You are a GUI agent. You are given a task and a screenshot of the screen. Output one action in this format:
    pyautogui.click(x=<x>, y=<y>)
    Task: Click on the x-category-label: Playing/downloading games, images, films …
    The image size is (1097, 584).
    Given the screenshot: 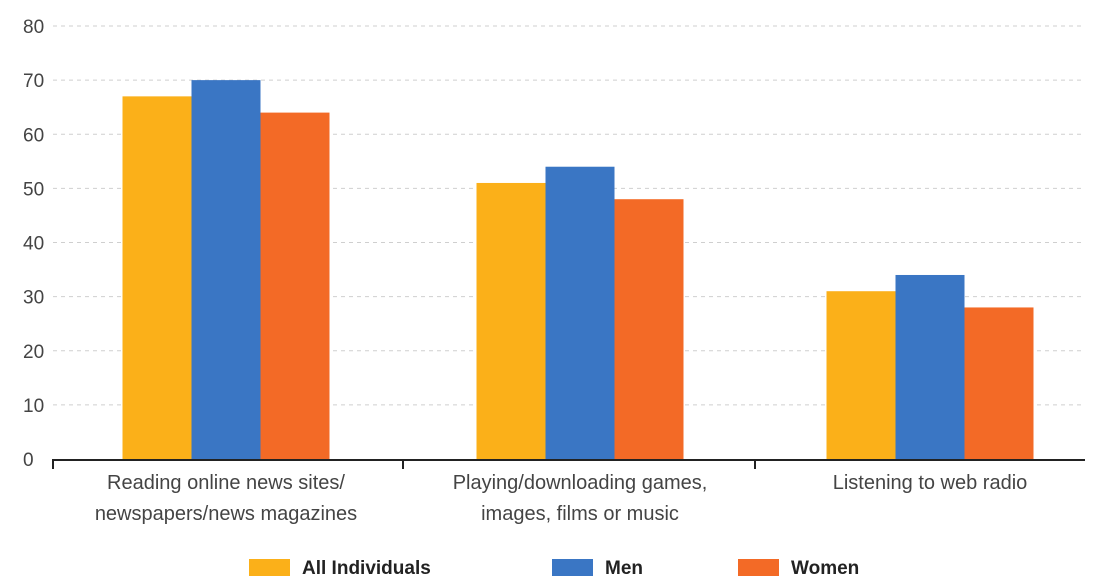 What is the action you would take?
    pyautogui.click(x=580, y=498)
    